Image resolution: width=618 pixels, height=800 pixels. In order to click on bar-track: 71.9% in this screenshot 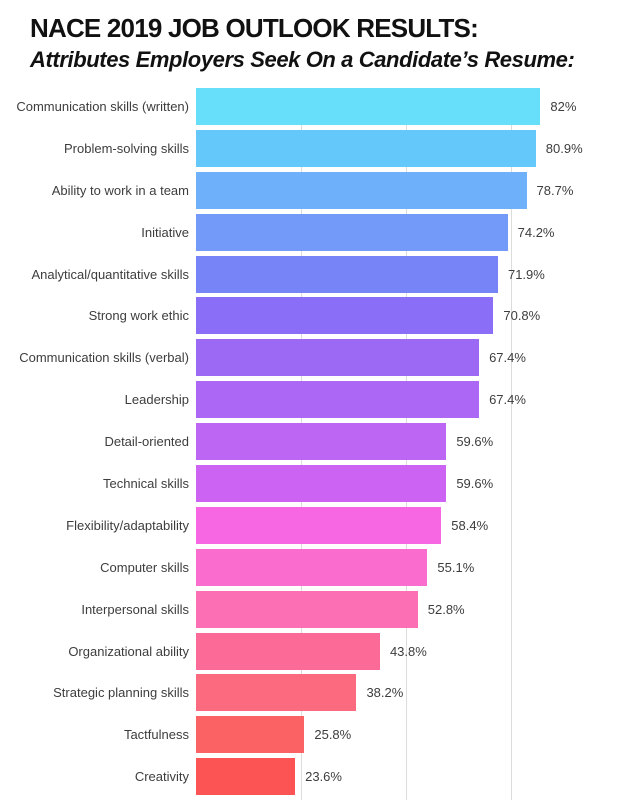, I will do `click(407, 274)`.